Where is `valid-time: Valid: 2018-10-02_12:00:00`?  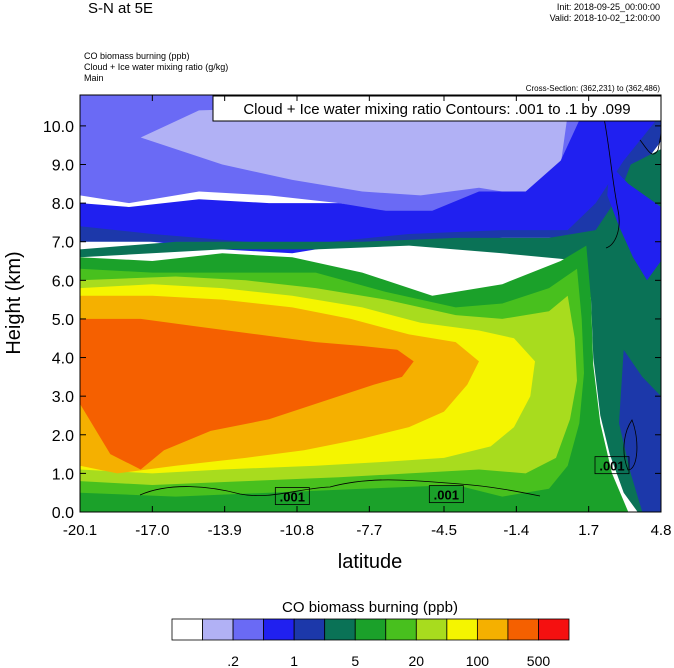
valid-time: Valid: 2018-10-02_12:00:00 is located at coordinates (604, 18).